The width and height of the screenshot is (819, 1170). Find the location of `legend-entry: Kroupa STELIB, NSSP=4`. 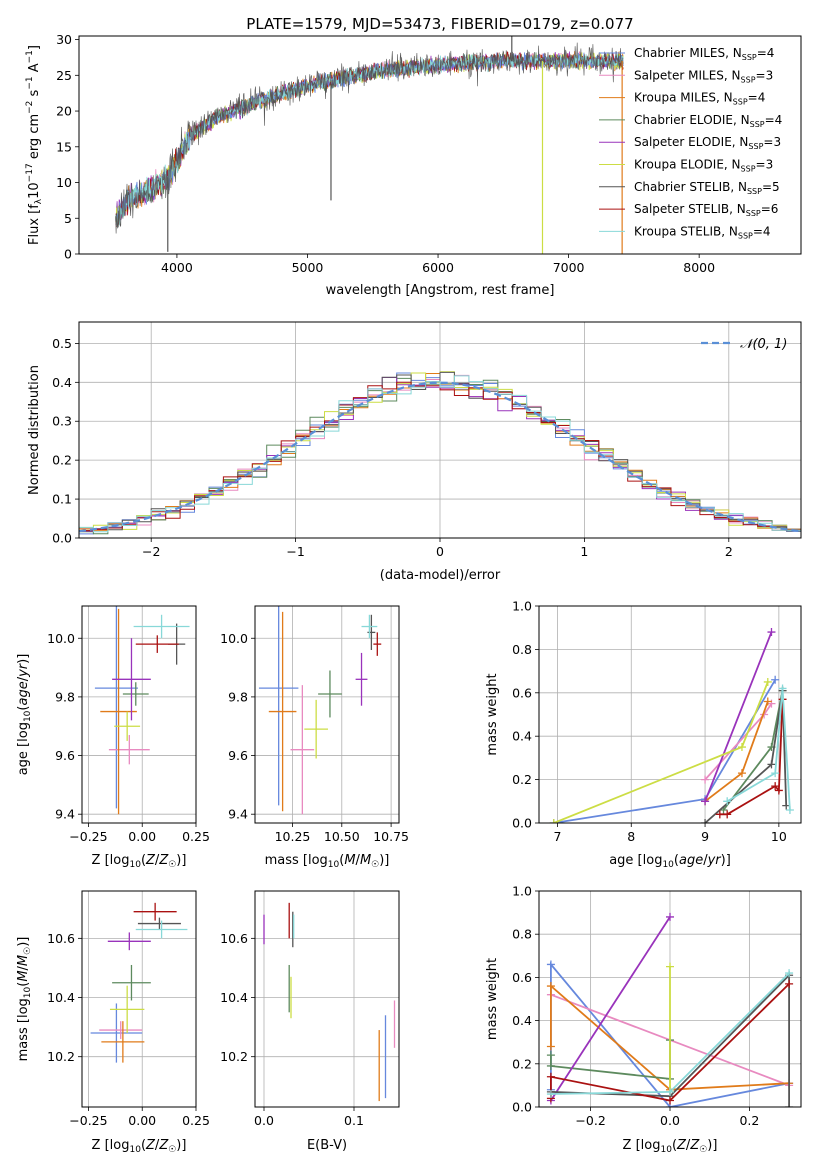

legend-entry: Kroupa STELIB, NSSP=4 is located at coordinates (702, 232).